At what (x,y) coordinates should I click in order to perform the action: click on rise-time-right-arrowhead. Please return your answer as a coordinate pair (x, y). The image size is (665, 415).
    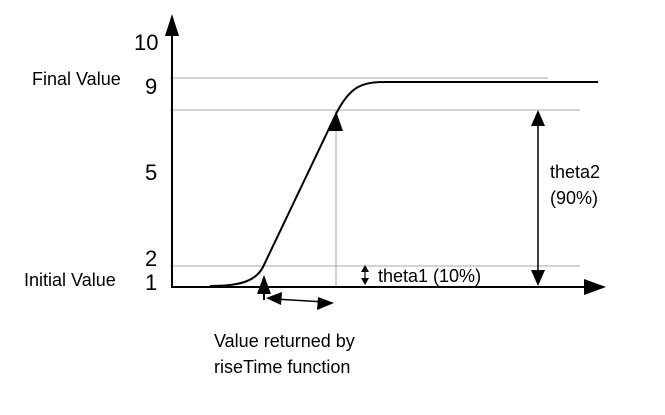
    Looking at the image, I should click on (325, 303).